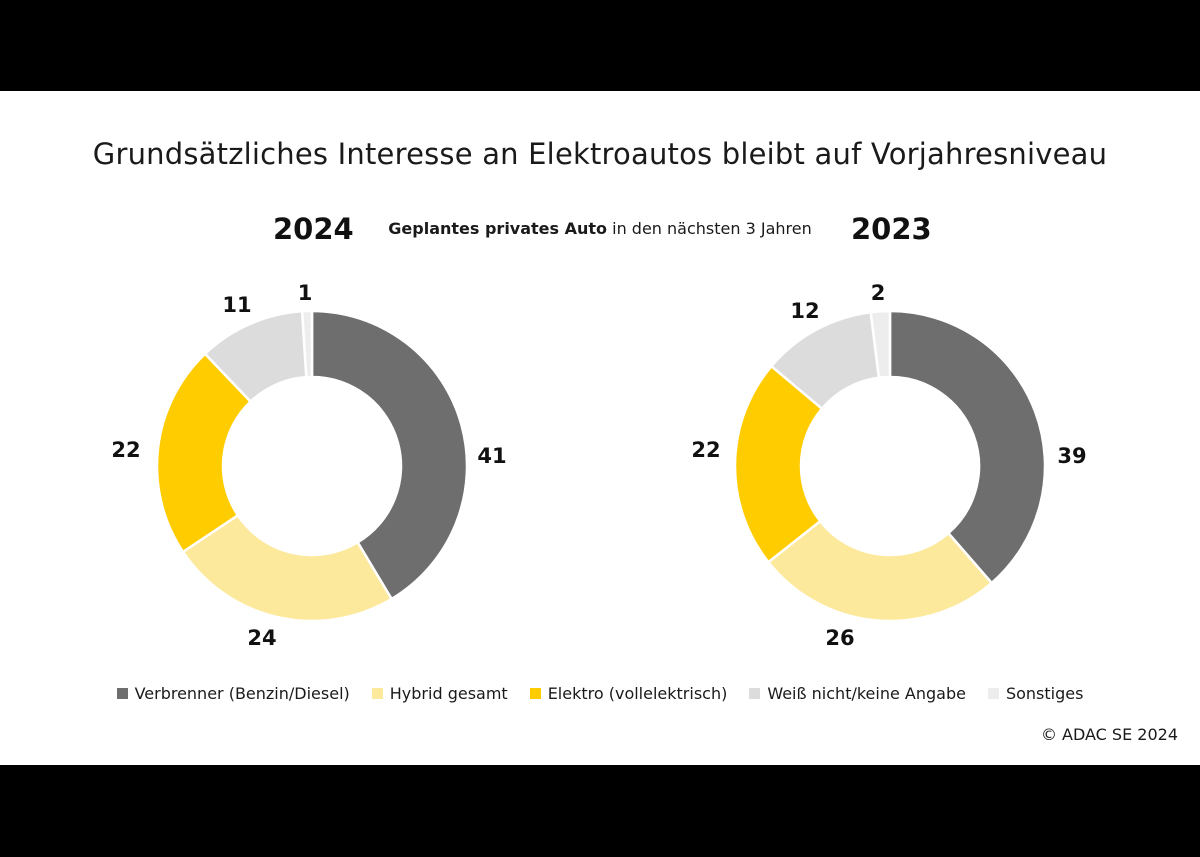  What do you see at coordinates (839, 638) in the screenshot?
I see `data-label-2023-2: 26` at bounding box center [839, 638].